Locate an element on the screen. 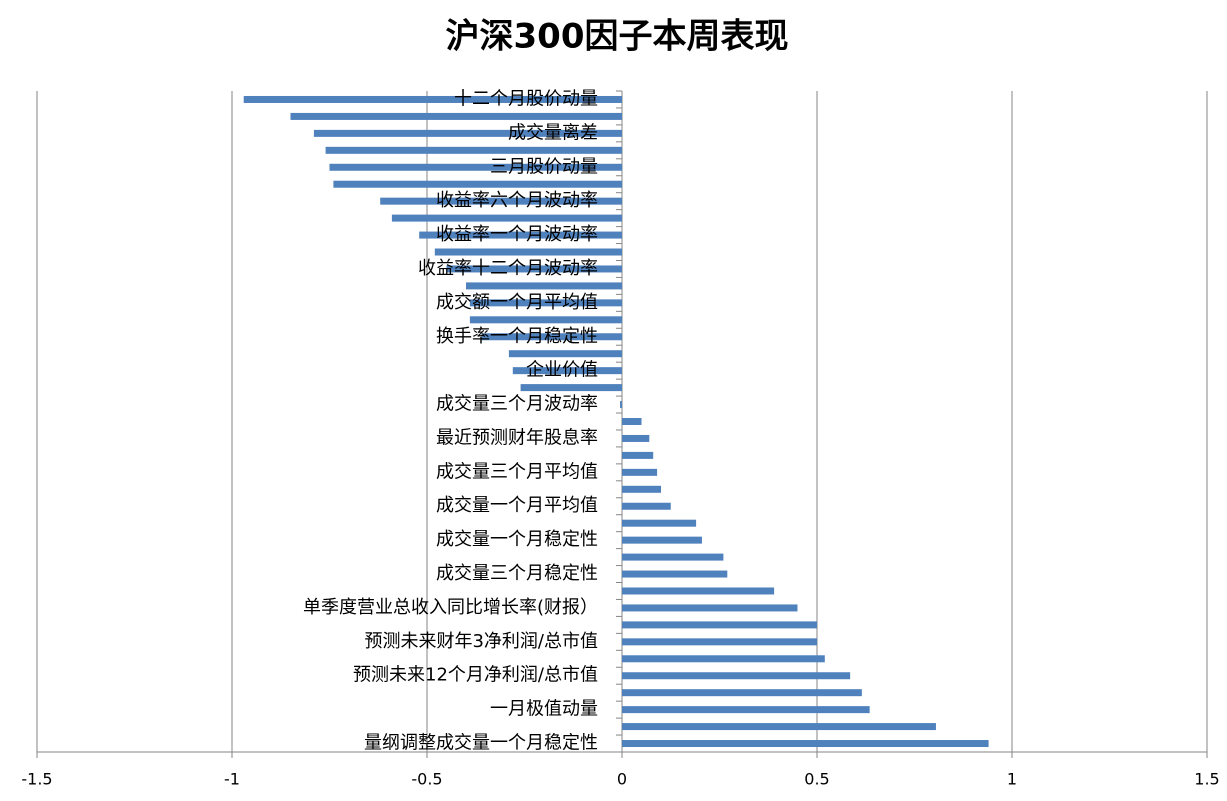 The height and width of the screenshot is (801, 1227). y-tick-label: 成交额一个月平均值 is located at coordinates (517, 302).